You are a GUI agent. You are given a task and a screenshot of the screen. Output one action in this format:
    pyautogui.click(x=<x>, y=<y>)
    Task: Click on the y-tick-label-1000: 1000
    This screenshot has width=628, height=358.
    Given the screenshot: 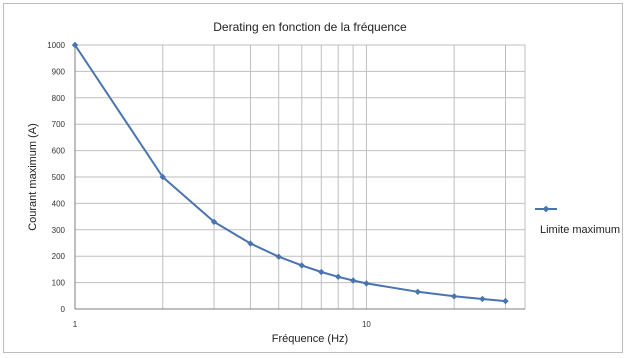 What is the action you would take?
    pyautogui.click(x=56, y=45)
    